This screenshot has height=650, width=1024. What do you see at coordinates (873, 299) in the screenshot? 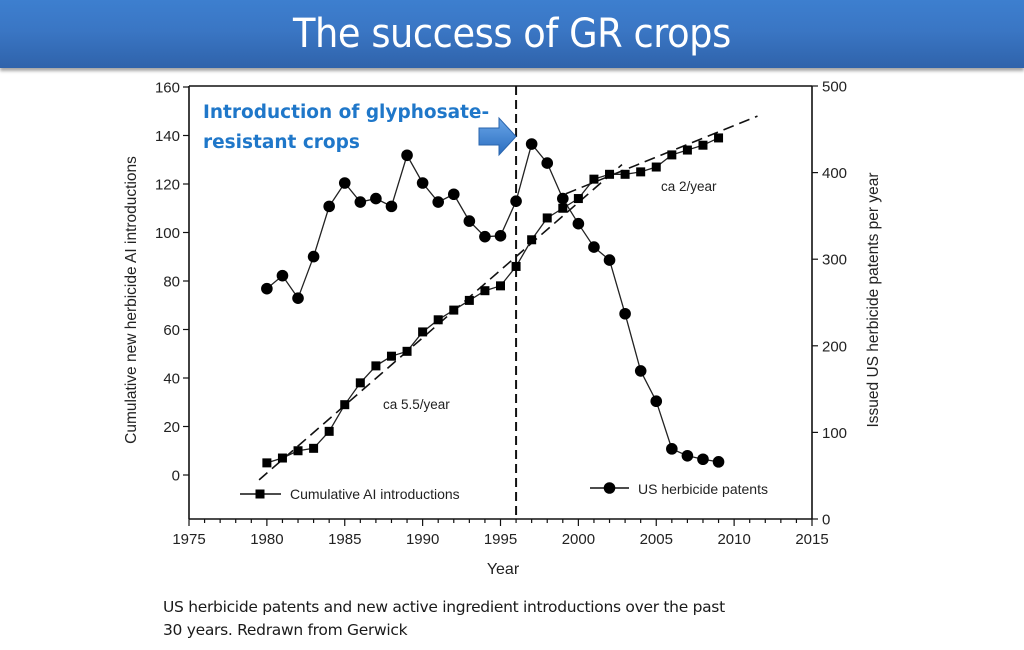
I see `y2-axis-label: Issued US herbicide patents per year` at bounding box center [873, 299].